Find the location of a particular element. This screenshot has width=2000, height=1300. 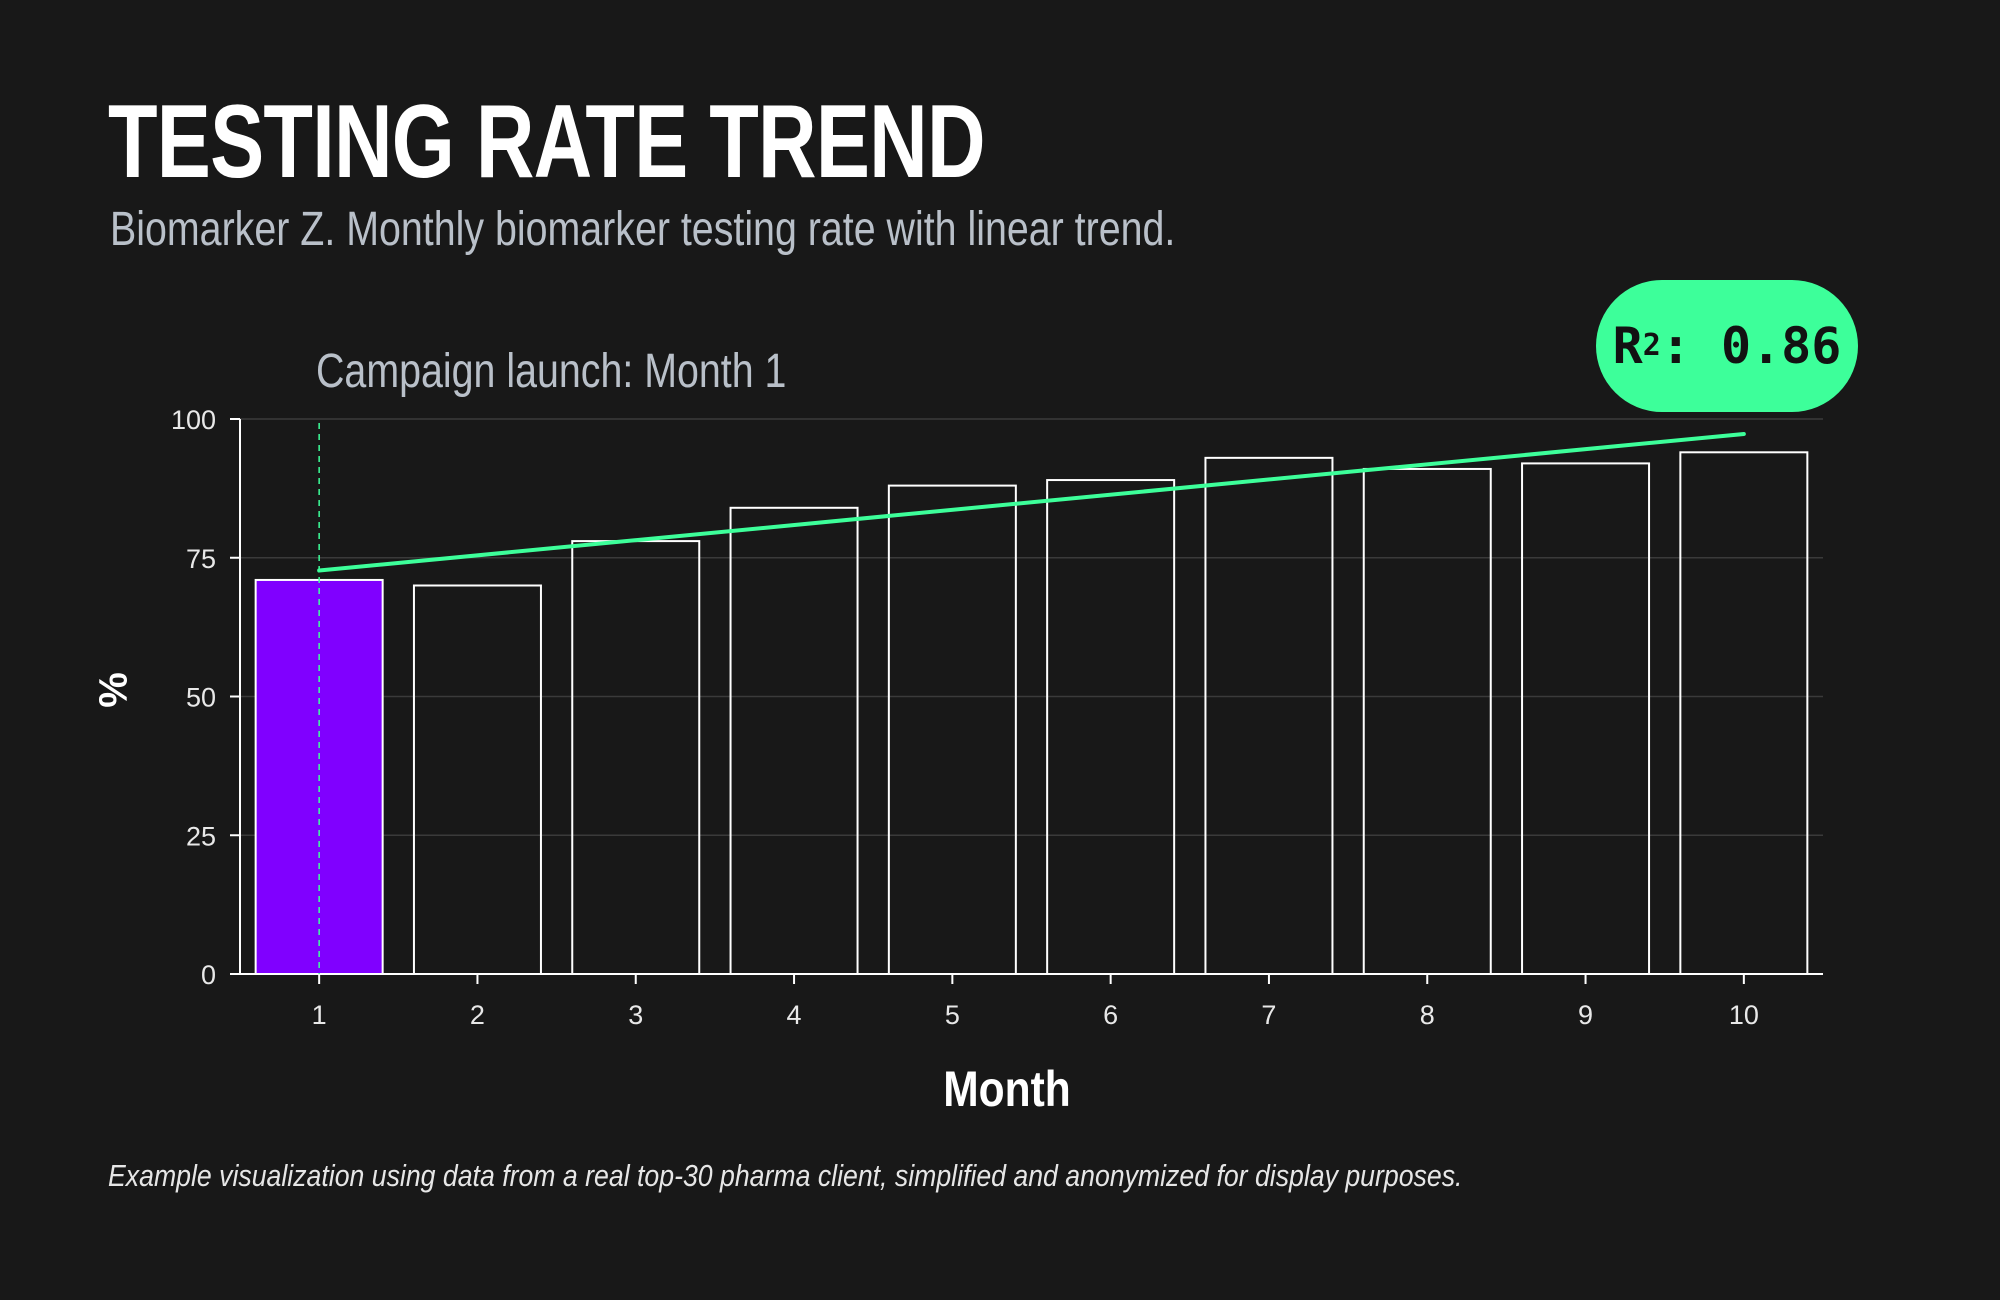

y-tick-label: 50 is located at coordinates (201, 698).